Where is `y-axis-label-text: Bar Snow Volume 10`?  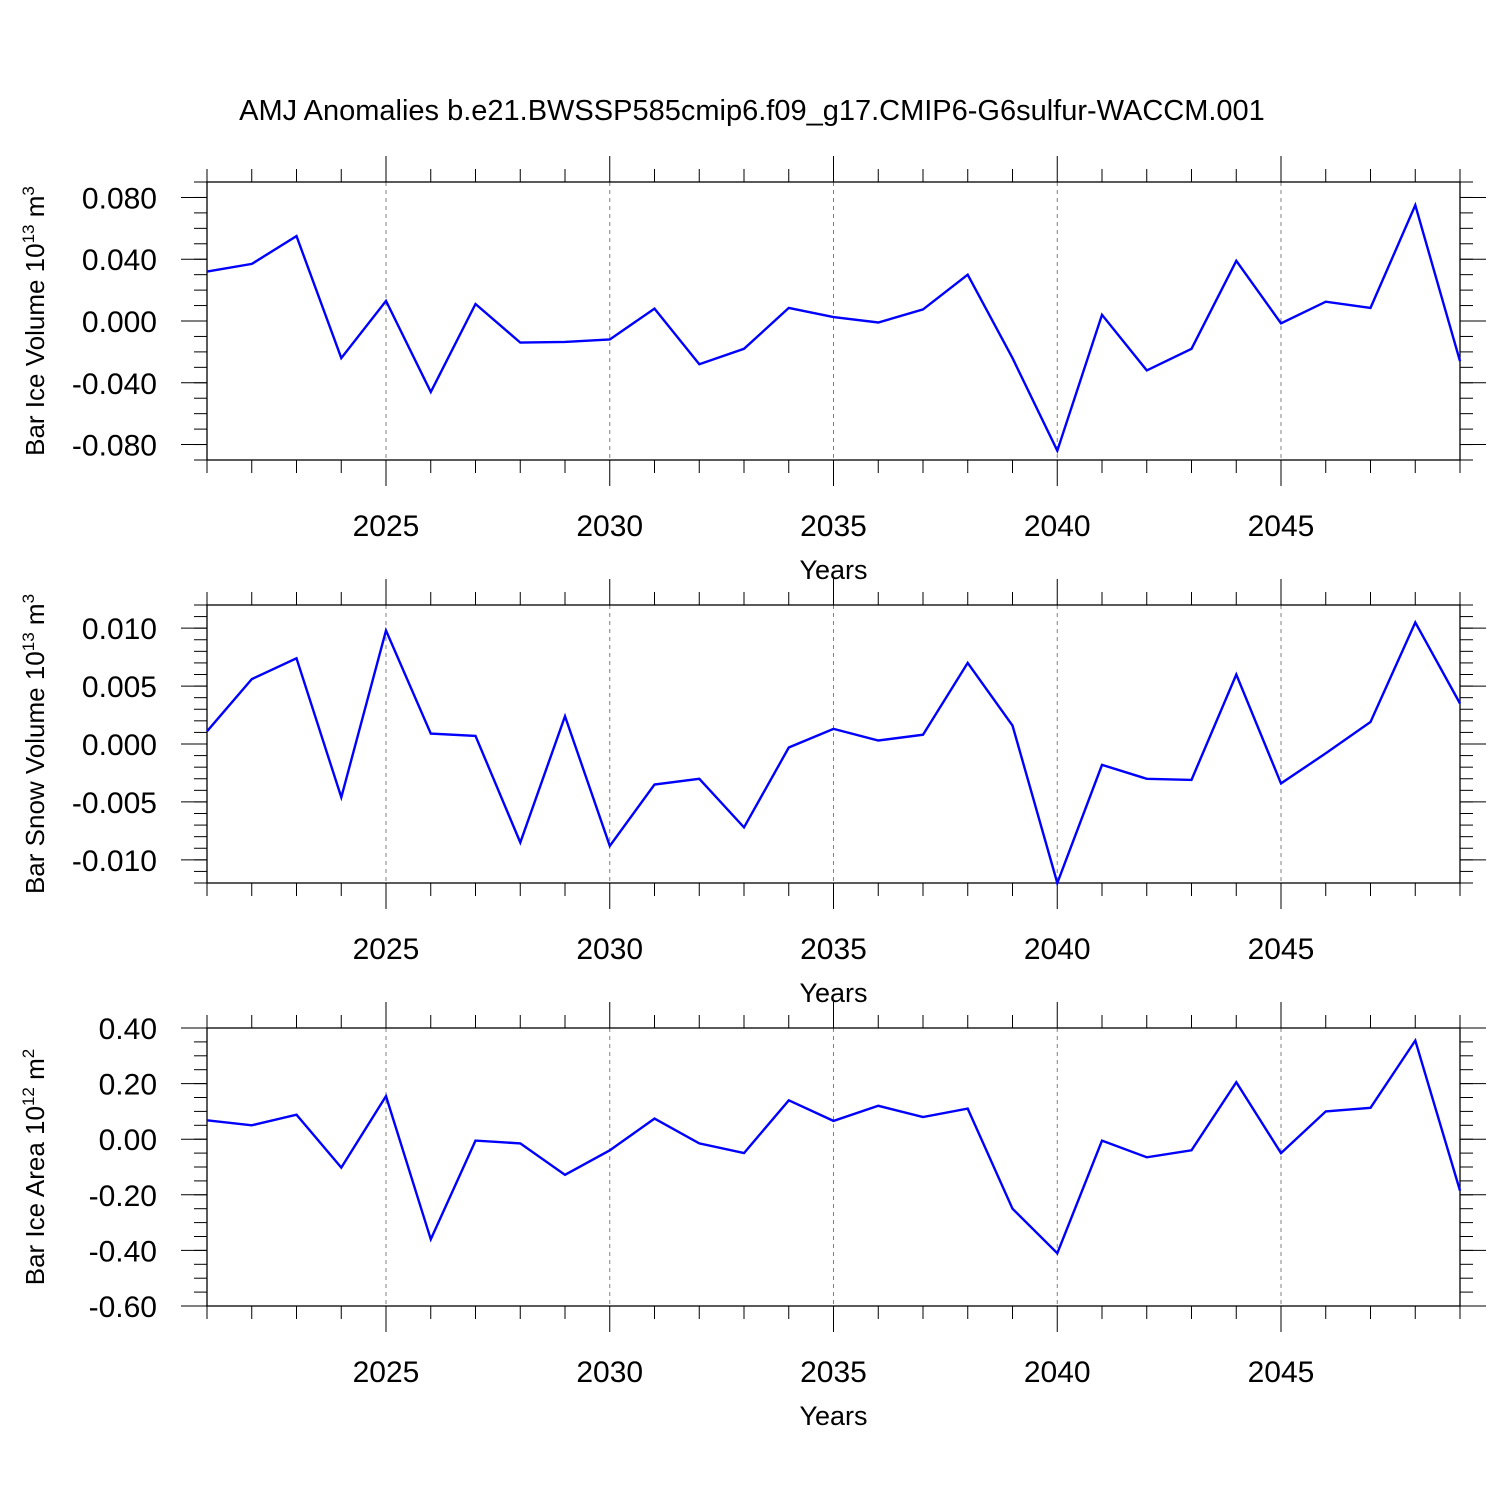
y-axis-label-text: Bar Snow Volume 10 is located at coordinates (35, 772).